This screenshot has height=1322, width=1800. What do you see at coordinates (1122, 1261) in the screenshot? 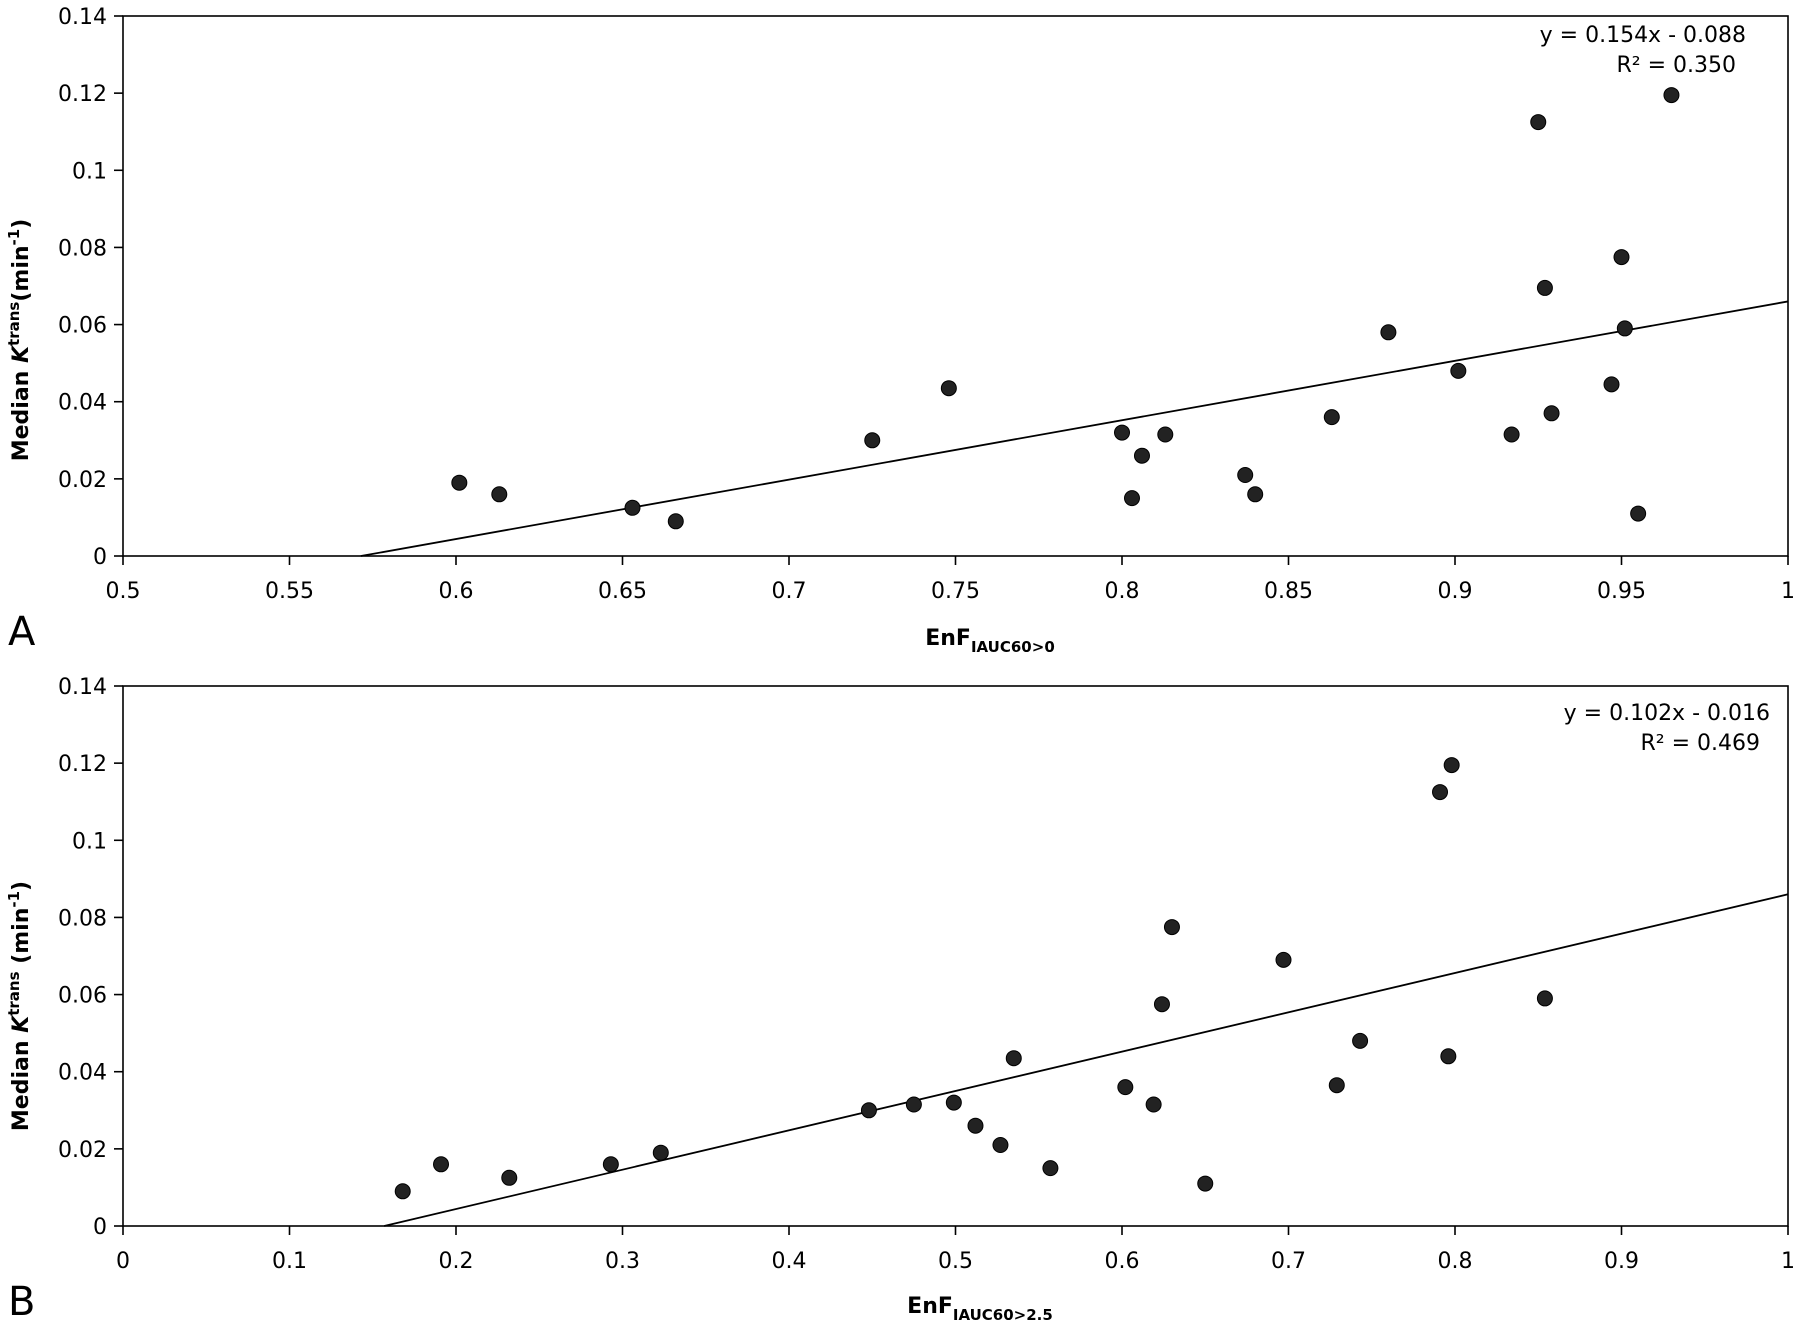
I see `x-tick-label: 0.6` at bounding box center [1122, 1261].